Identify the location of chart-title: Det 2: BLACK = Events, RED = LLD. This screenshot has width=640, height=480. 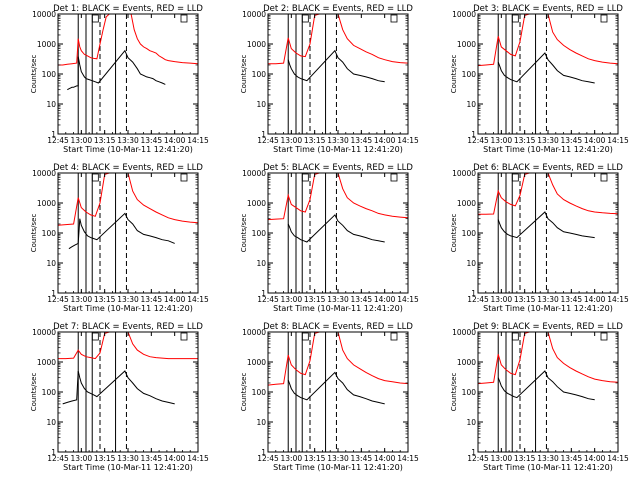
(338, 9).